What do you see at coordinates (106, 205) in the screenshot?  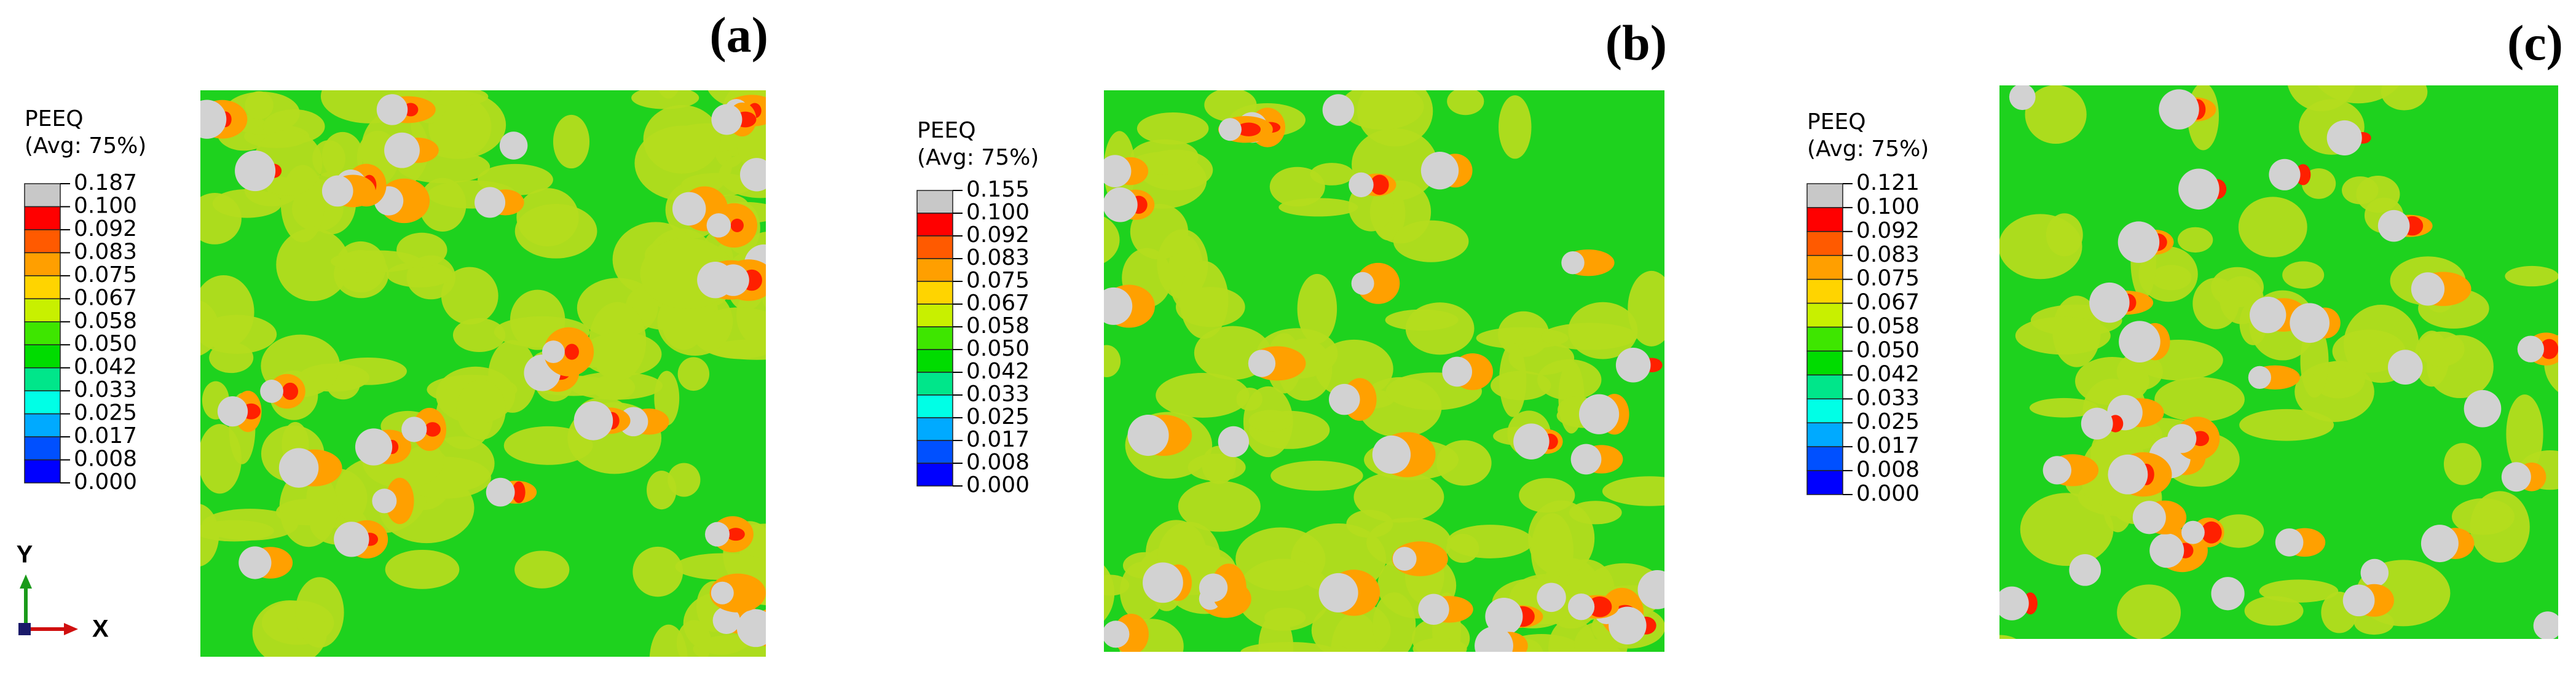 I see `legend-value: 0.100` at bounding box center [106, 205].